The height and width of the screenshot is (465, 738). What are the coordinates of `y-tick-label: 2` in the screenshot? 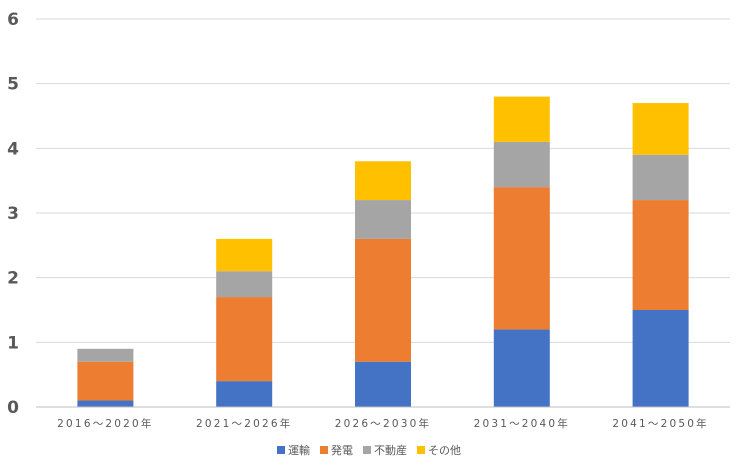 It's located at (13, 279).